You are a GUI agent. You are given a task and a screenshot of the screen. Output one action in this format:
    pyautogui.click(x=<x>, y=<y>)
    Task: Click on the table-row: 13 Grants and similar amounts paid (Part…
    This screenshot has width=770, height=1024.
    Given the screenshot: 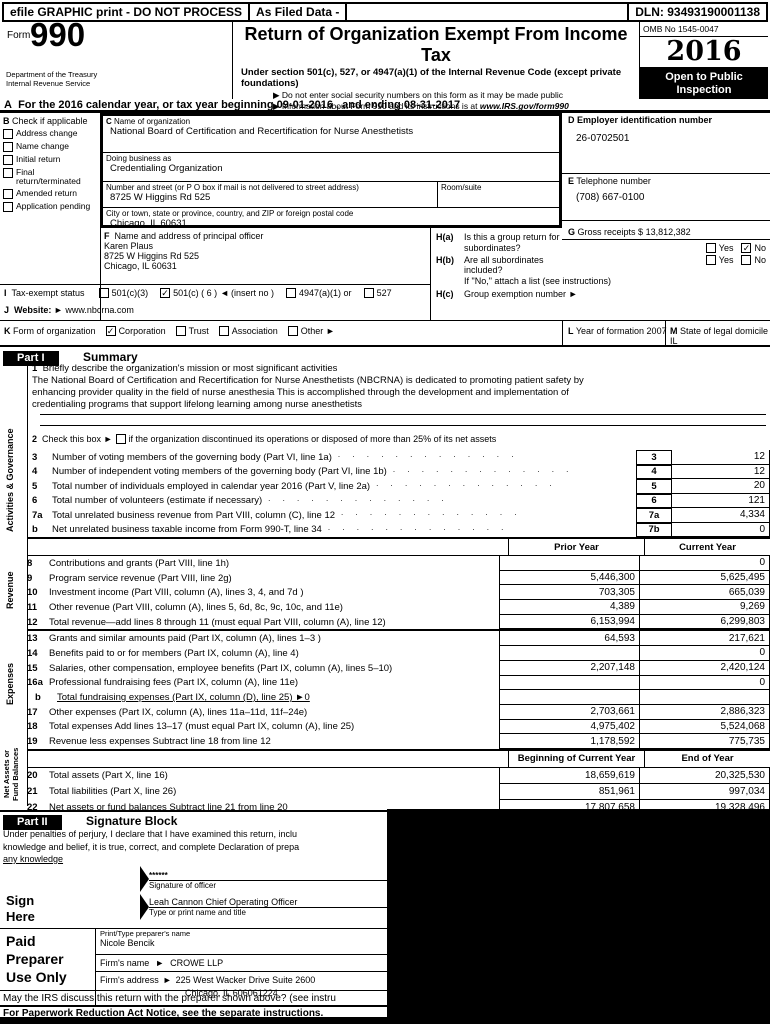 What is the action you would take?
    pyautogui.click(x=398, y=638)
    